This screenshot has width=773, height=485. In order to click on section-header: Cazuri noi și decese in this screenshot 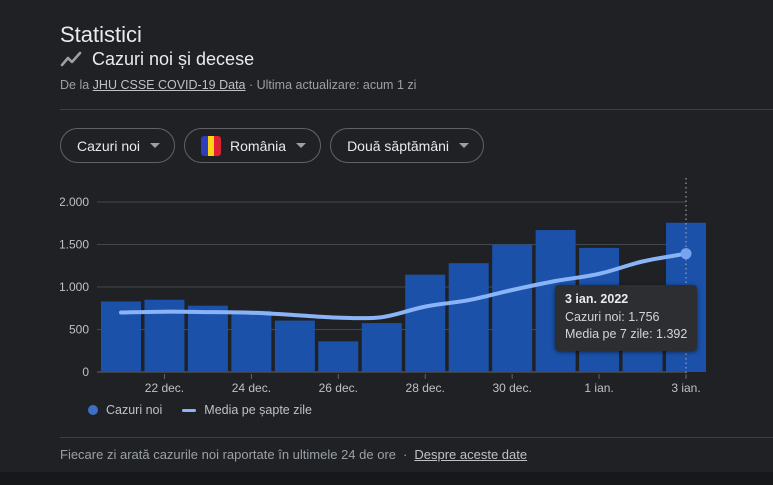, I will do `click(157, 59)`.